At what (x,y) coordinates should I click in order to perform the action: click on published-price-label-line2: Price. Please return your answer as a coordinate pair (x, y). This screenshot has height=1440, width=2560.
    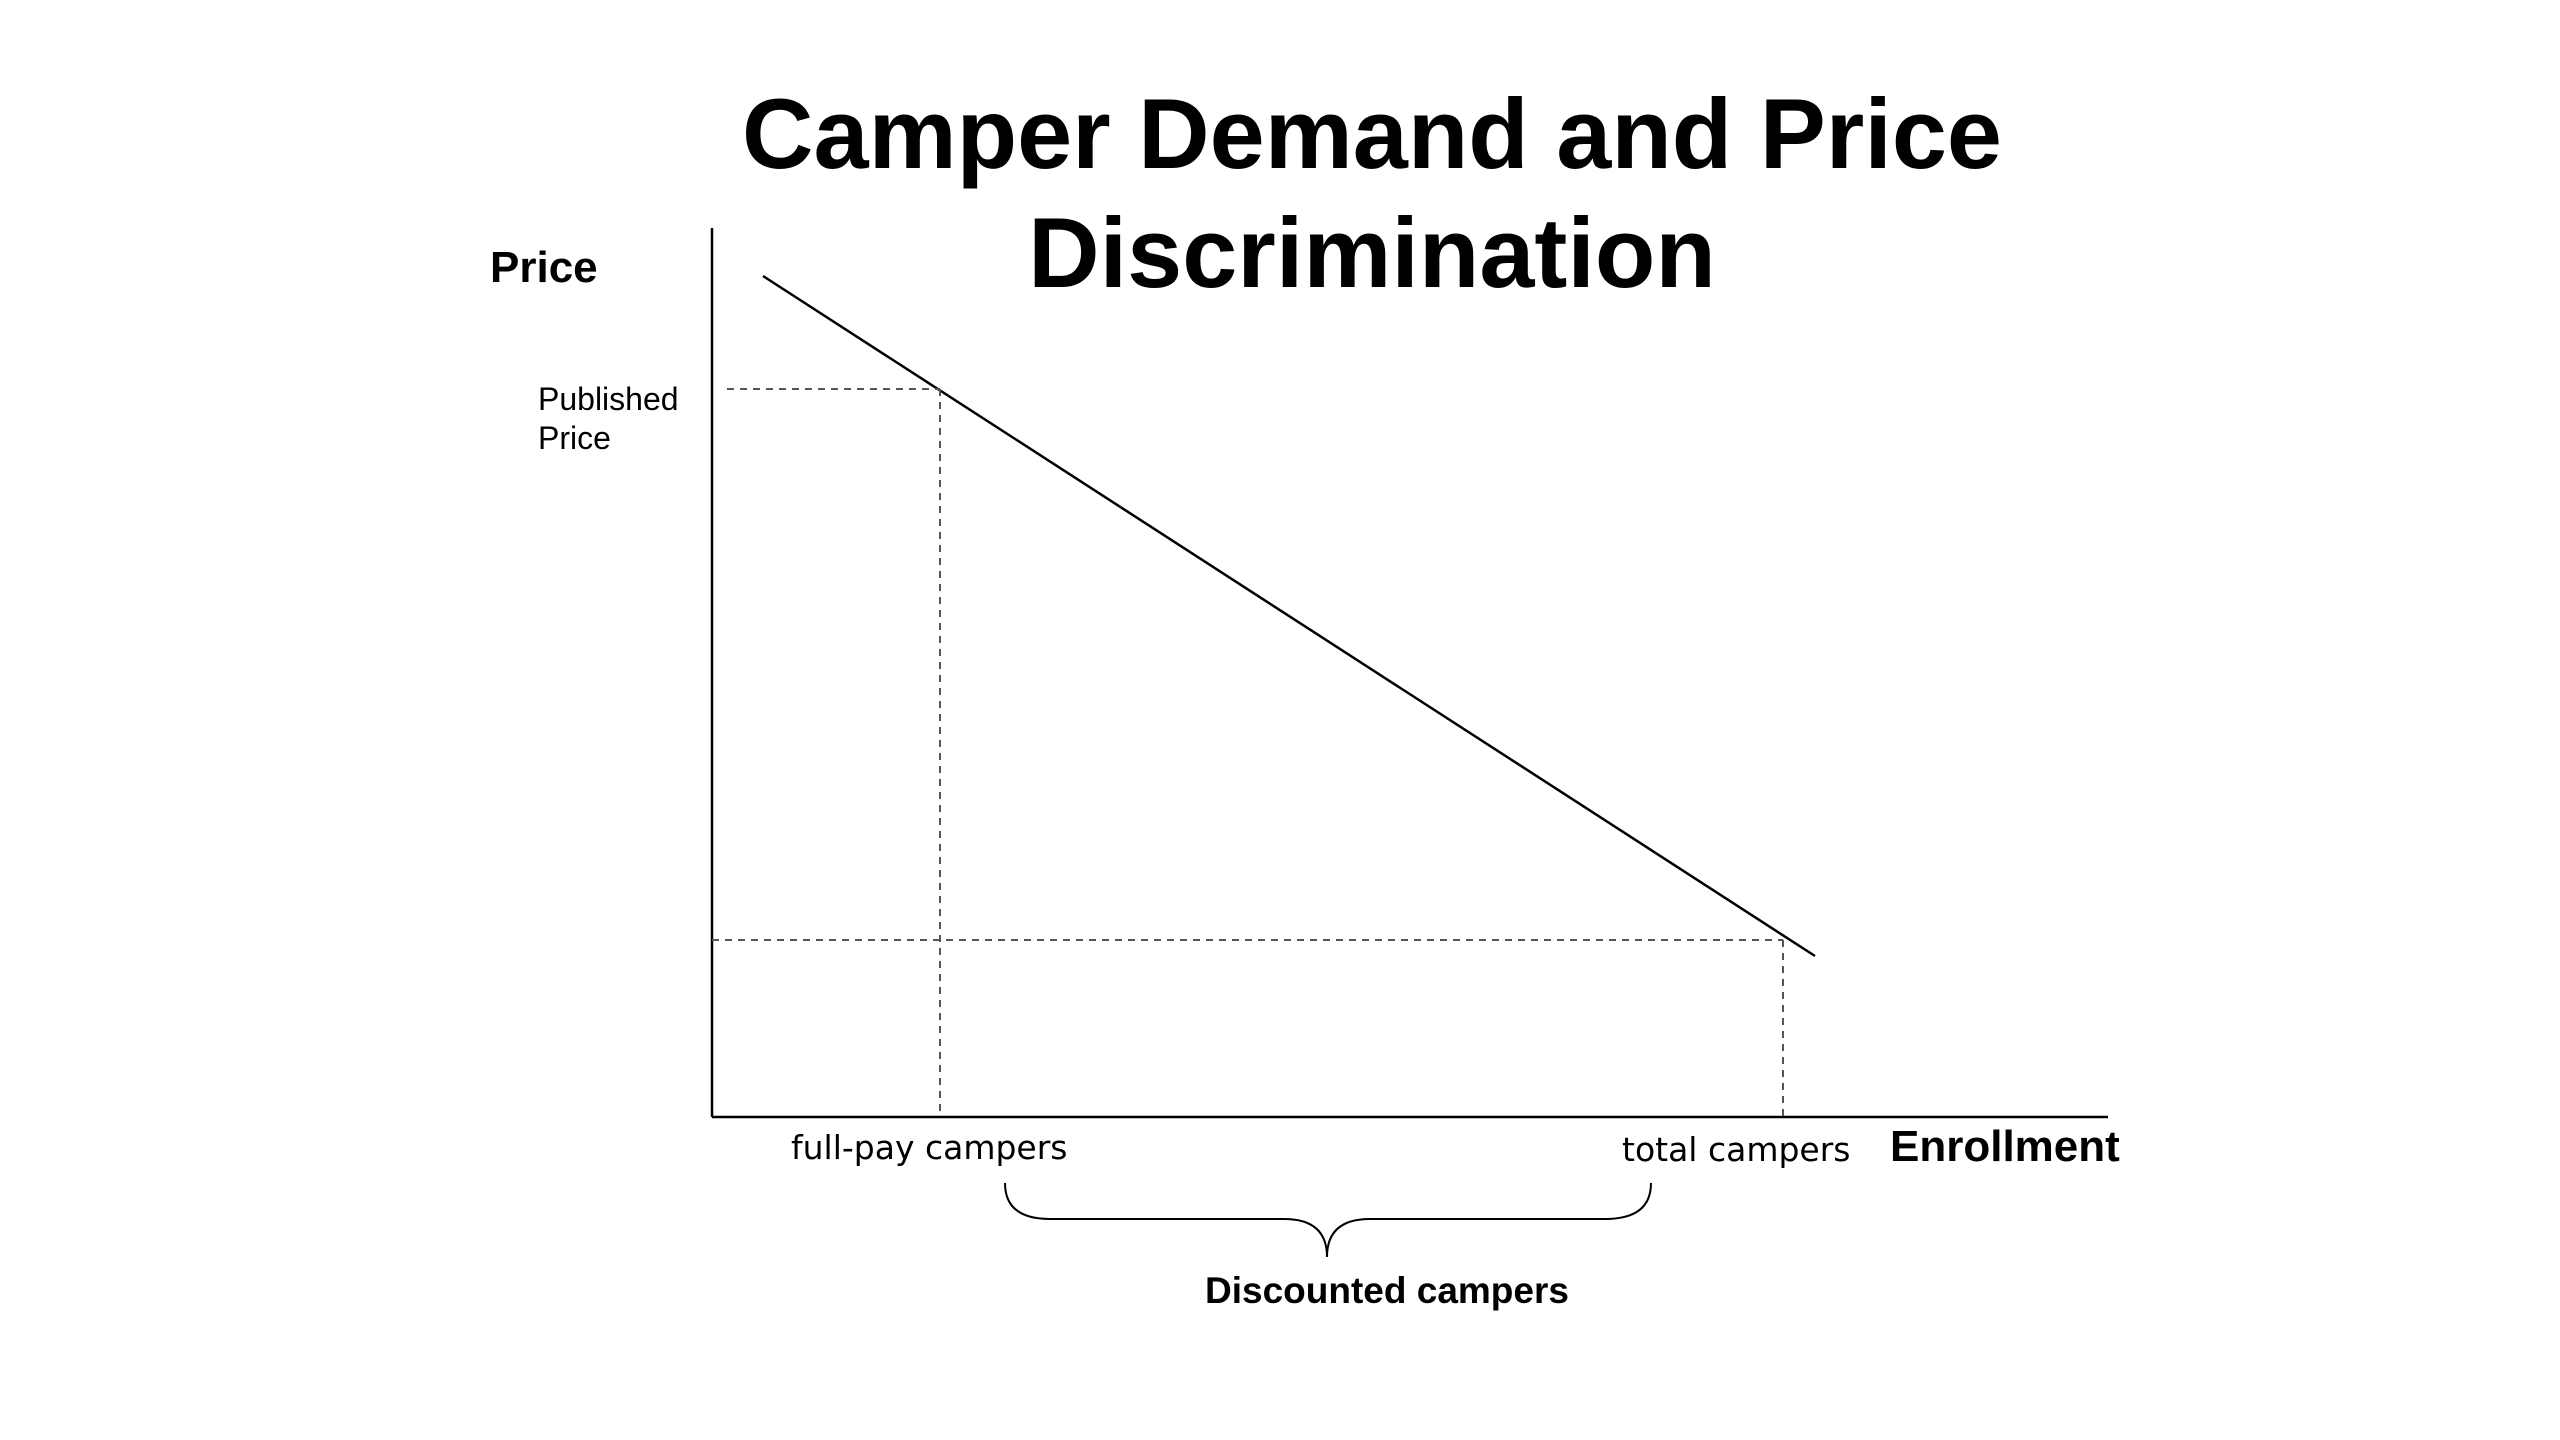
    Looking at the image, I should click on (574, 438).